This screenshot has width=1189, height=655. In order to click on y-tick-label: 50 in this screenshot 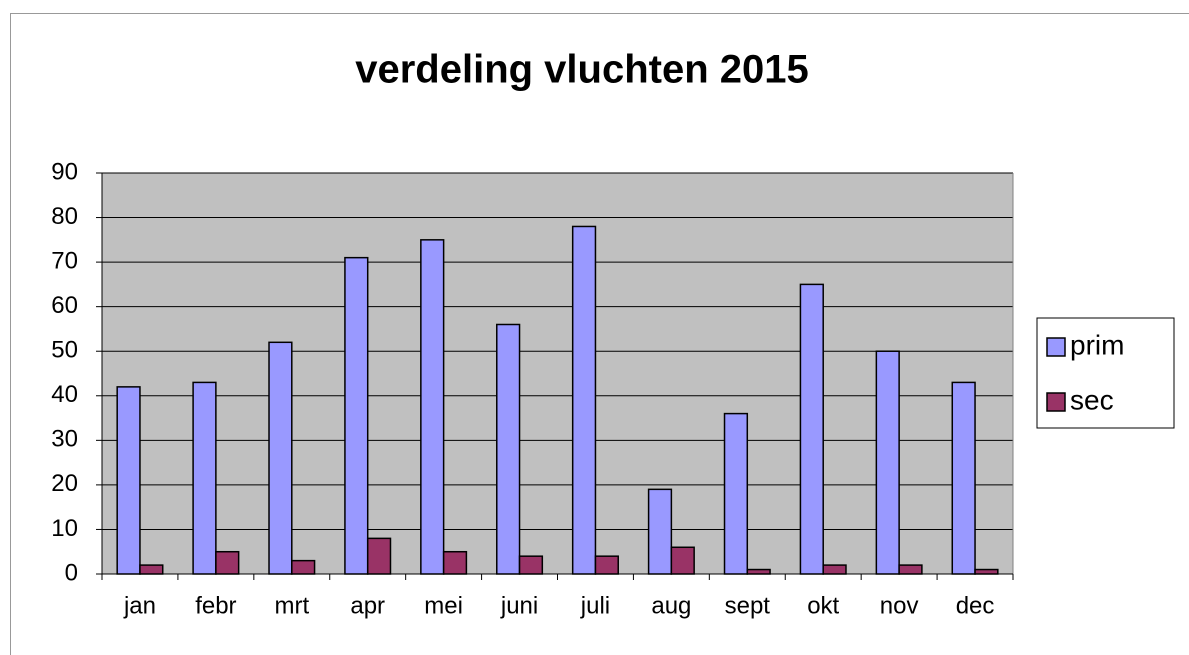, I will do `click(64, 350)`.